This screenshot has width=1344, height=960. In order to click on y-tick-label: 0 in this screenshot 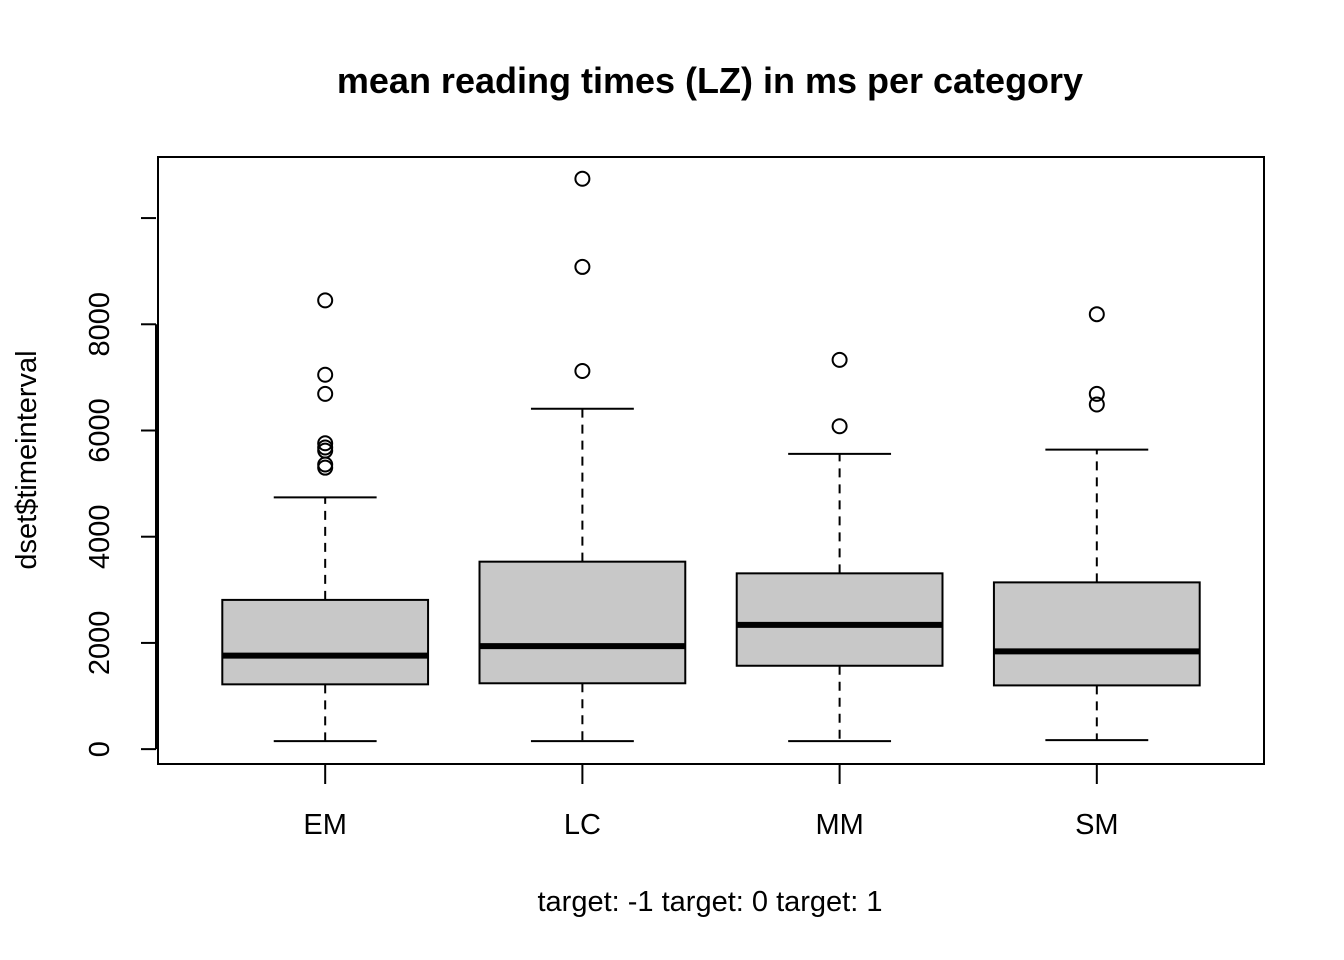, I will do `click(100, 749)`.